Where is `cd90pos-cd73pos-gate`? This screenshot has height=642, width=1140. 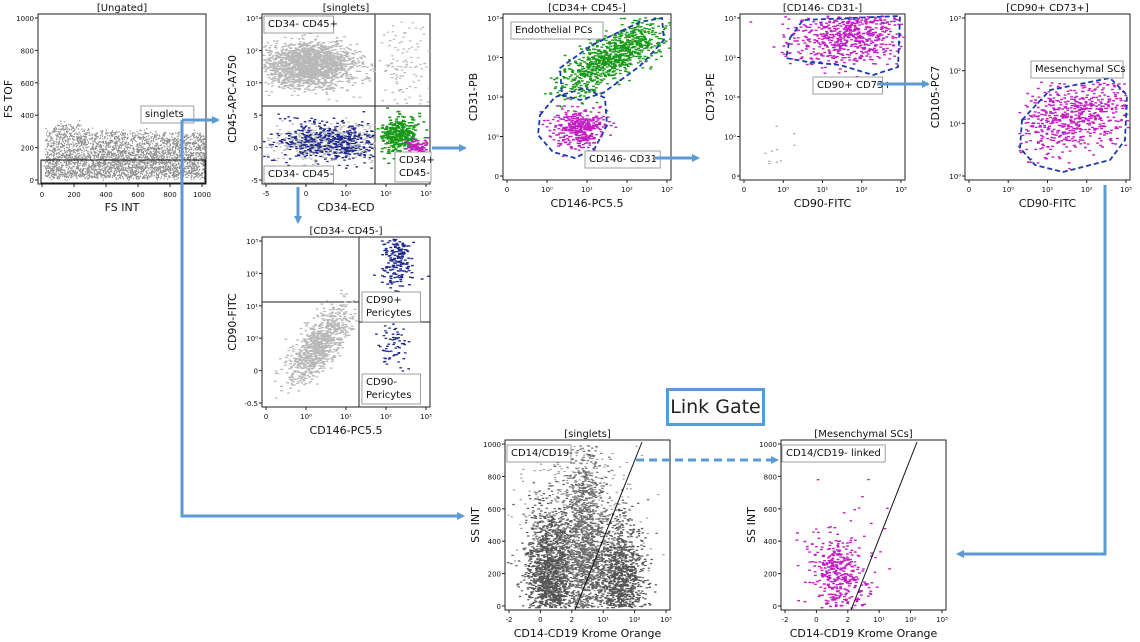
cd90pos-cd73pos-gate is located at coordinates (842, 45).